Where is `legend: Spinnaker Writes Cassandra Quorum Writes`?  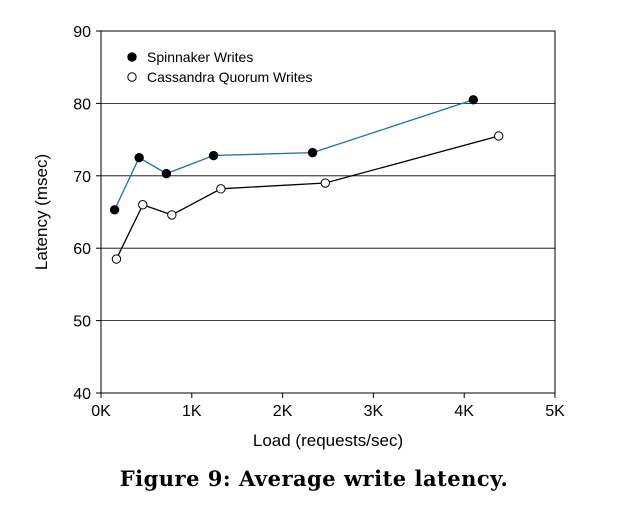 legend: Spinnaker Writes Cassandra Quorum Writes is located at coordinates (219, 67).